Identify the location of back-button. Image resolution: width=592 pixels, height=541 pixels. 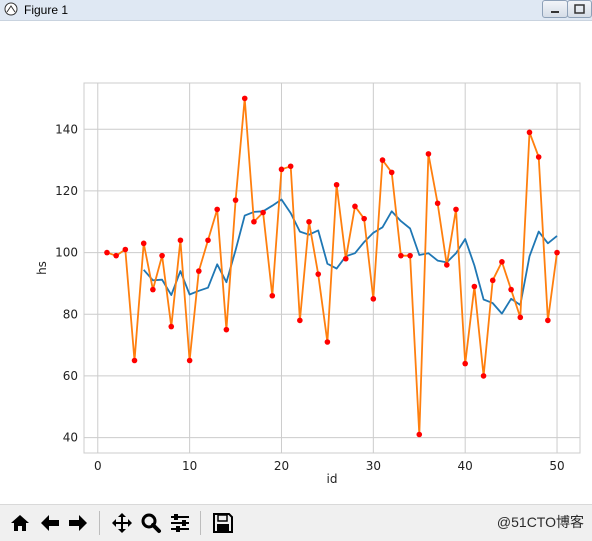
(50, 523).